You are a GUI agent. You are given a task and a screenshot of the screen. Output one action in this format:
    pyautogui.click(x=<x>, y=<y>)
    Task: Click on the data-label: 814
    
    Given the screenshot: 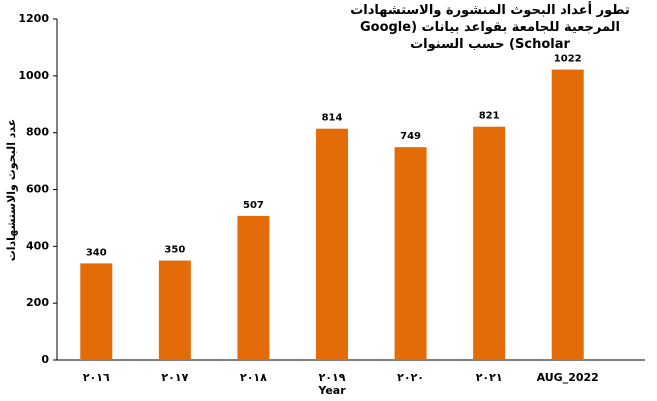 What is the action you would take?
    pyautogui.click(x=332, y=118)
    